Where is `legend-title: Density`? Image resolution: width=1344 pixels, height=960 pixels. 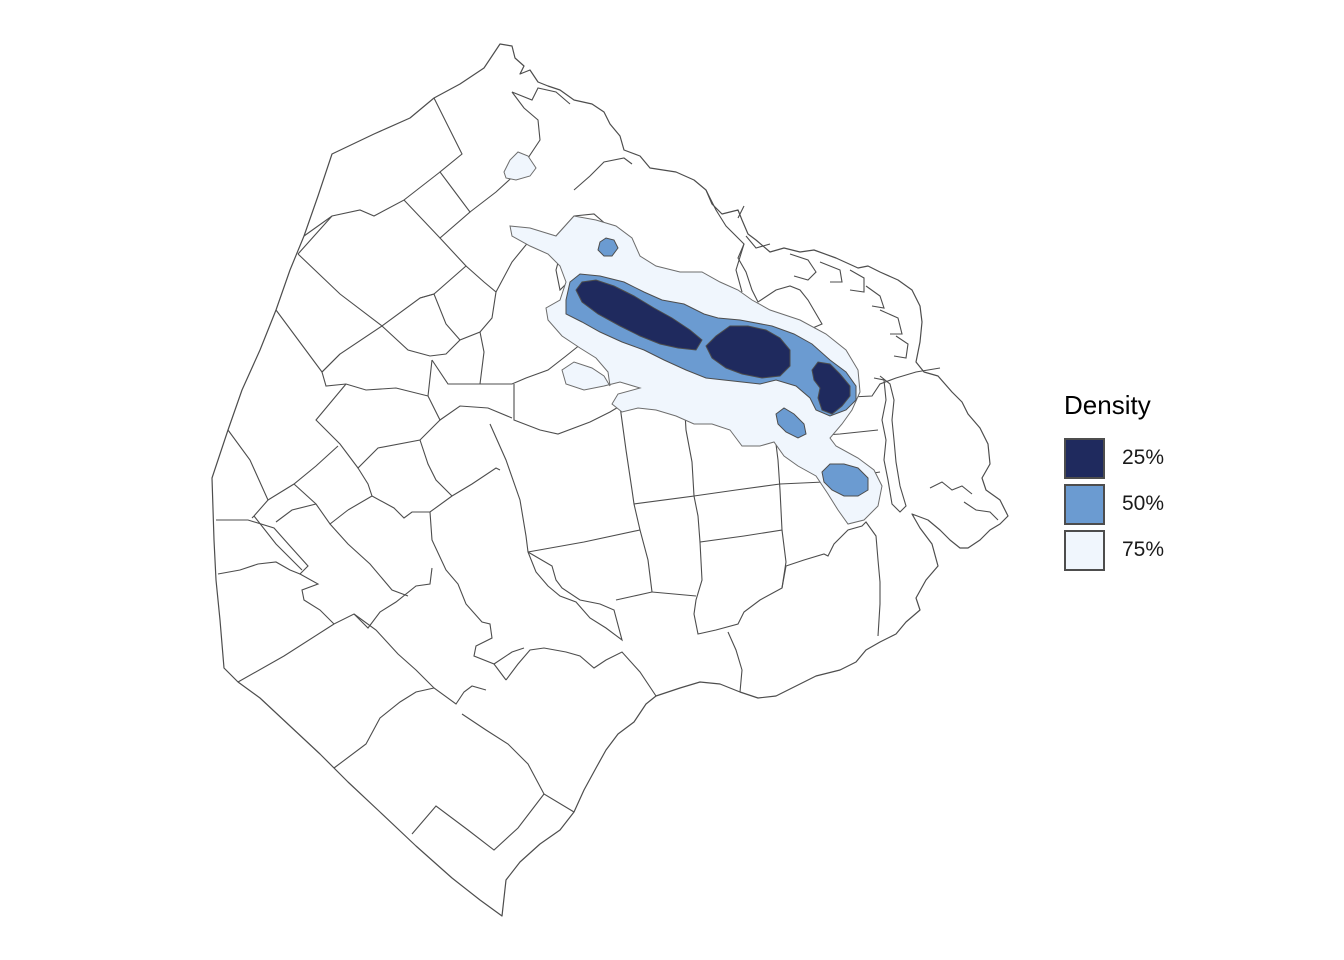 legend-title: Density is located at coordinates (1107, 405).